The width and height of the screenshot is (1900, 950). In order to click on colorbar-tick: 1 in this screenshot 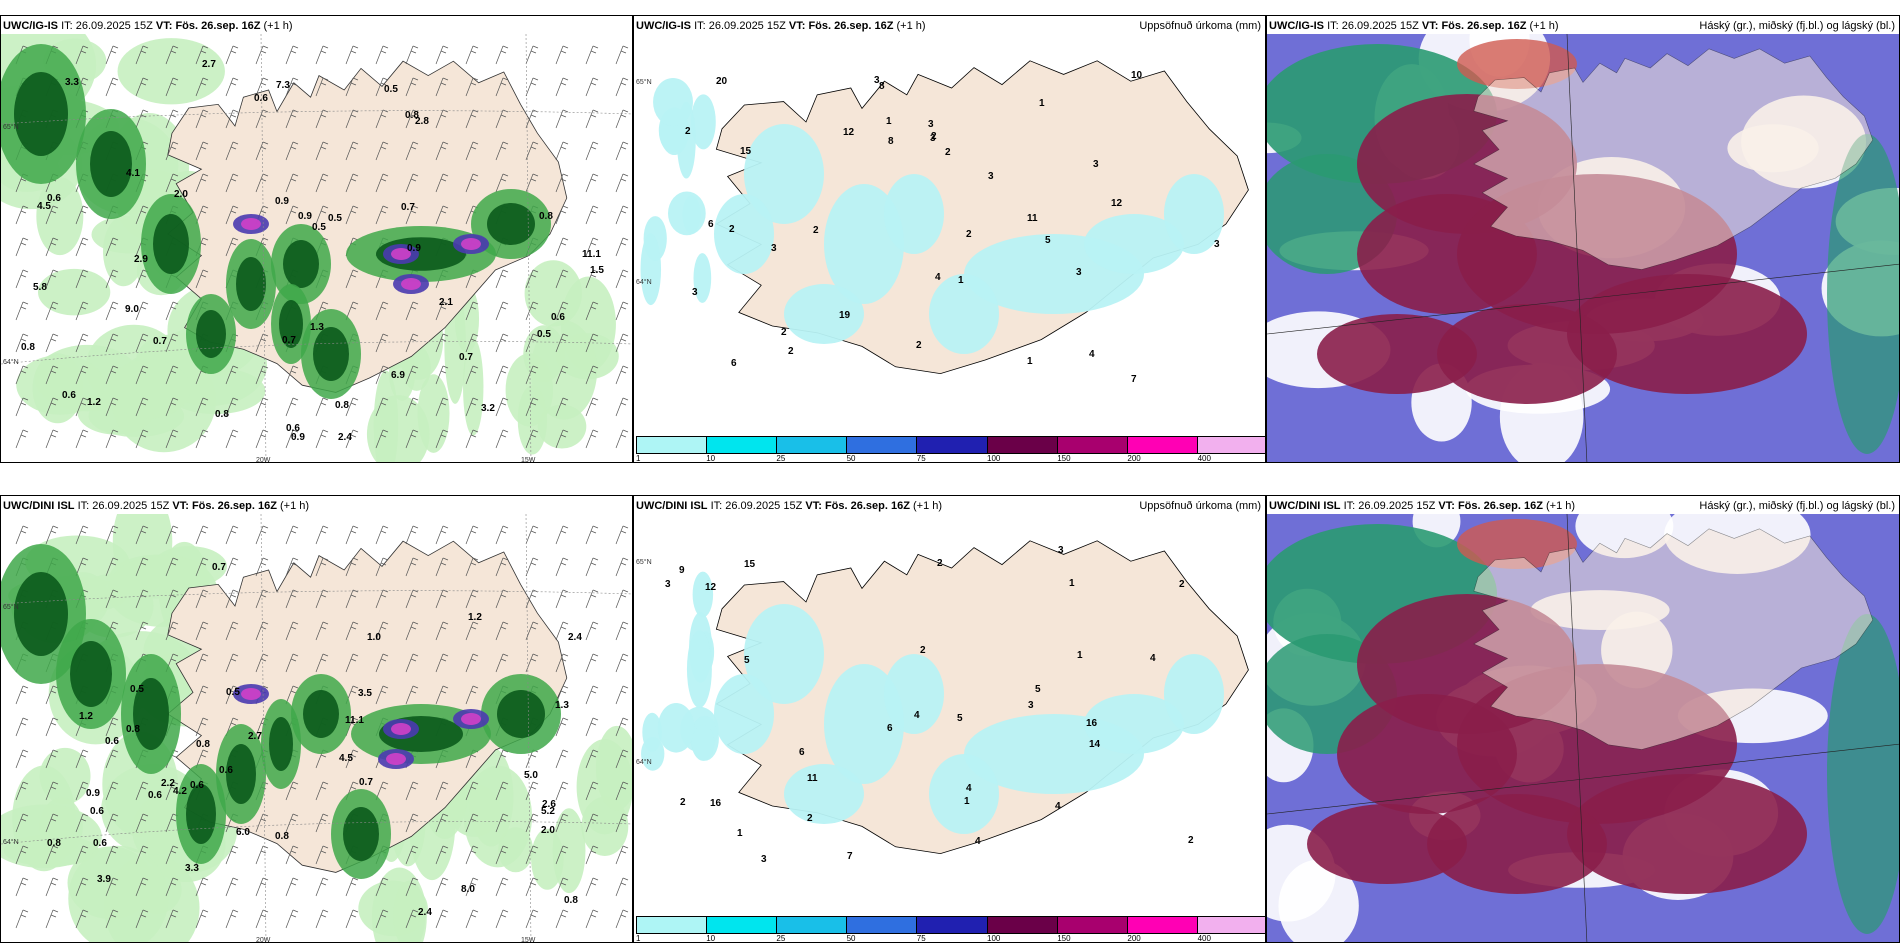, I will do `click(638, 938)`.